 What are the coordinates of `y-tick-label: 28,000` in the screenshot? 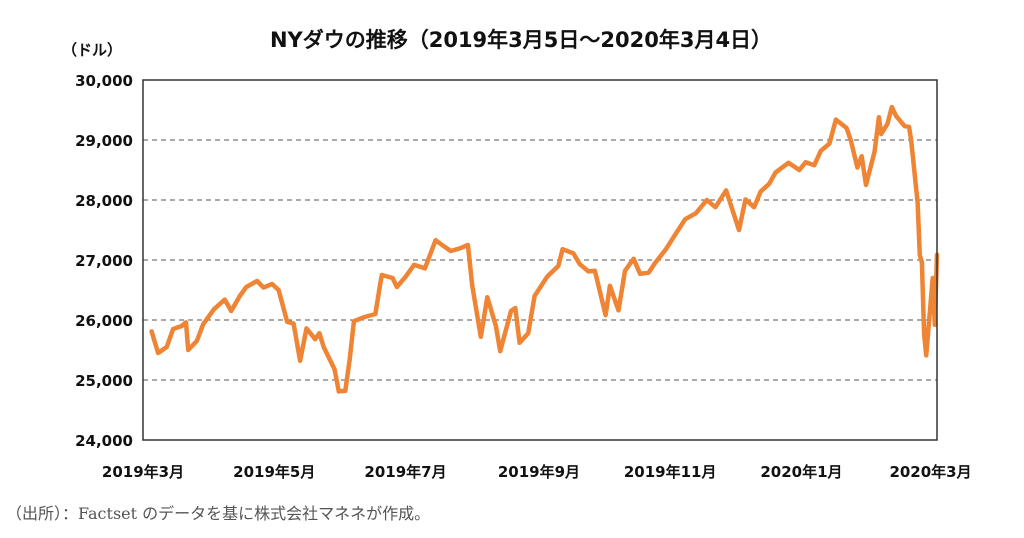 It's located at (104, 201).